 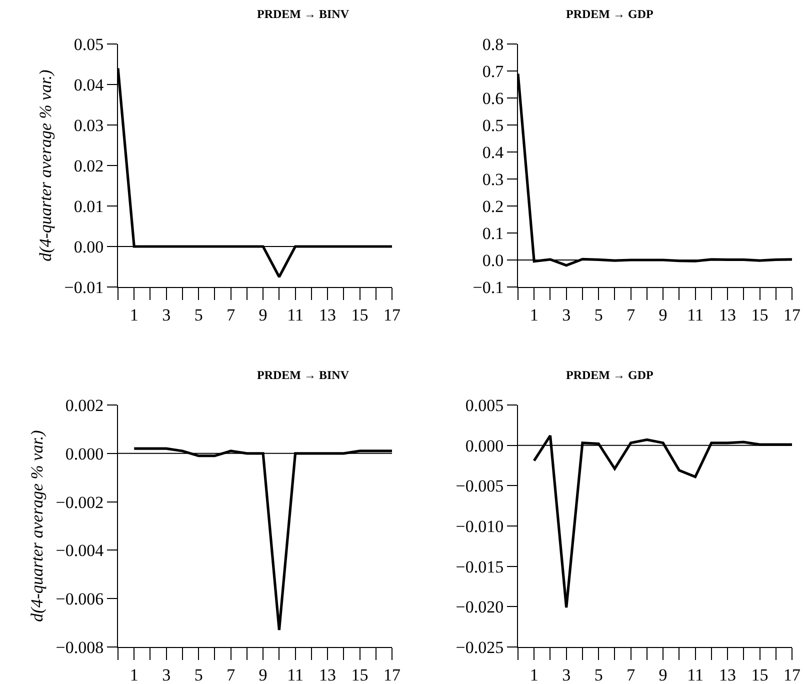 What do you see at coordinates (80, 550) in the screenshot?
I see `y-tick-label: −0.004` at bounding box center [80, 550].